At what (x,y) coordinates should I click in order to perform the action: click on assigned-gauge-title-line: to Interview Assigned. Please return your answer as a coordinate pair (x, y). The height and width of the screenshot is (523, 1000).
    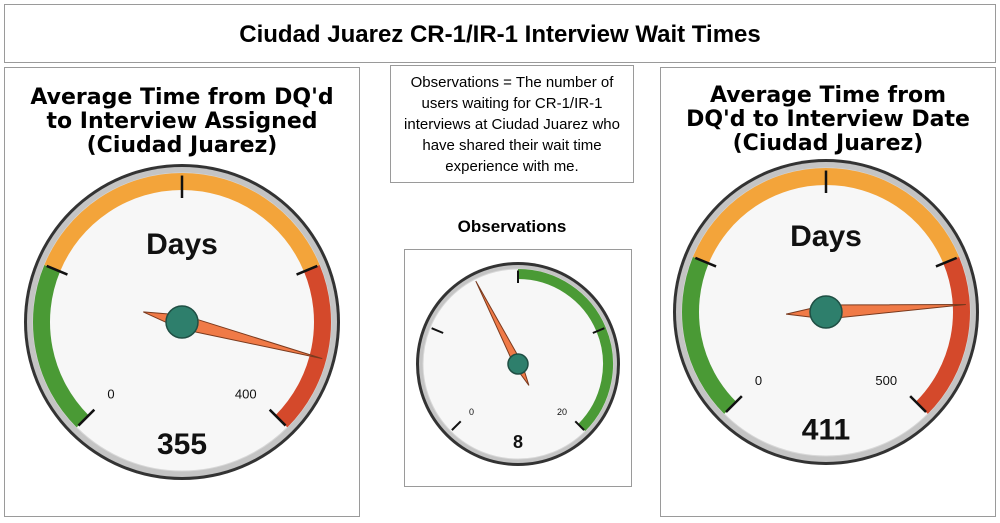
    Looking at the image, I should click on (182, 121).